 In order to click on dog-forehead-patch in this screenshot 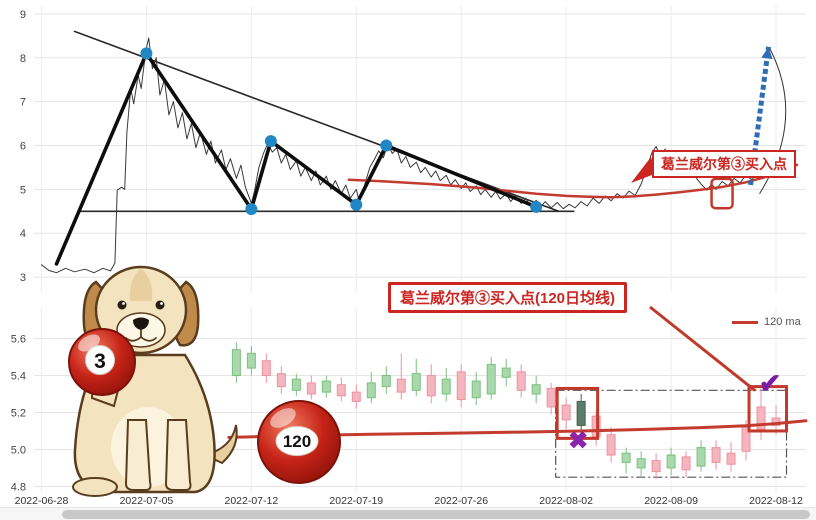, I will do `click(141, 284)`.